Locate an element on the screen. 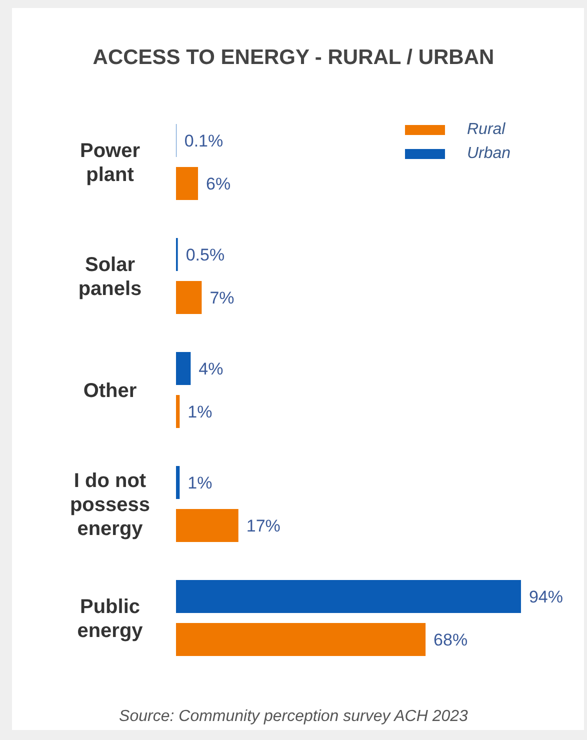 The height and width of the screenshot is (740, 587). data-label: 0.1% is located at coordinates (204, 140).